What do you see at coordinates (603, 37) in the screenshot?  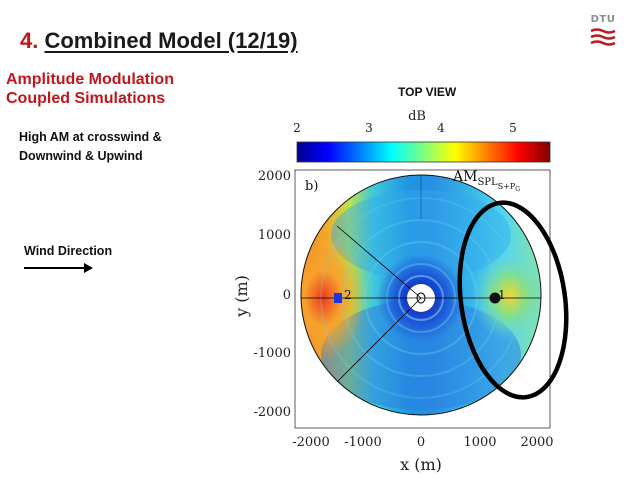 I see `dtu-waves-icon` at bounding box center [603, 37].